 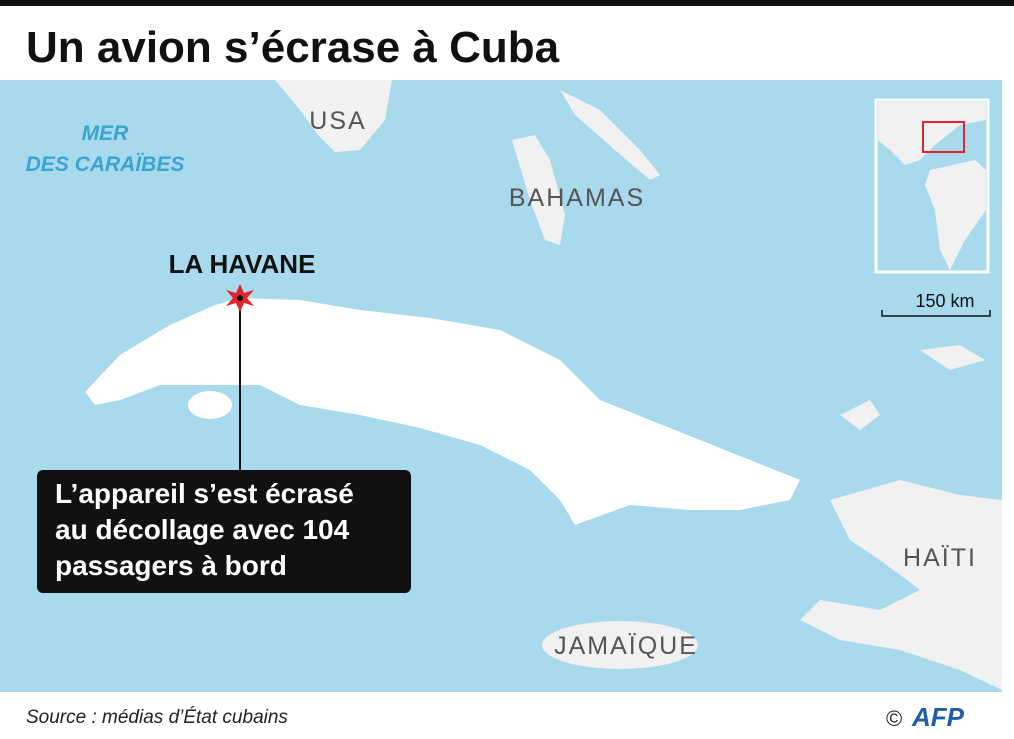 I want to click on country-label: JAMAÏQUE, so click(x=626, y=646).